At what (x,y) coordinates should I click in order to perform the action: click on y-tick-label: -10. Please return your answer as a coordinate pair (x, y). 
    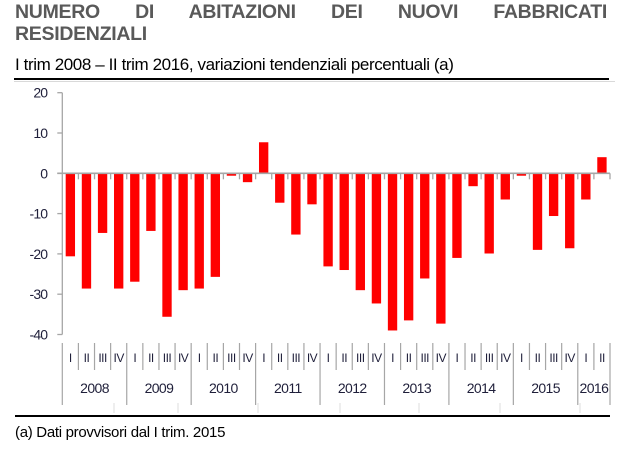
    Looking at the image, I should click on (38, 214).